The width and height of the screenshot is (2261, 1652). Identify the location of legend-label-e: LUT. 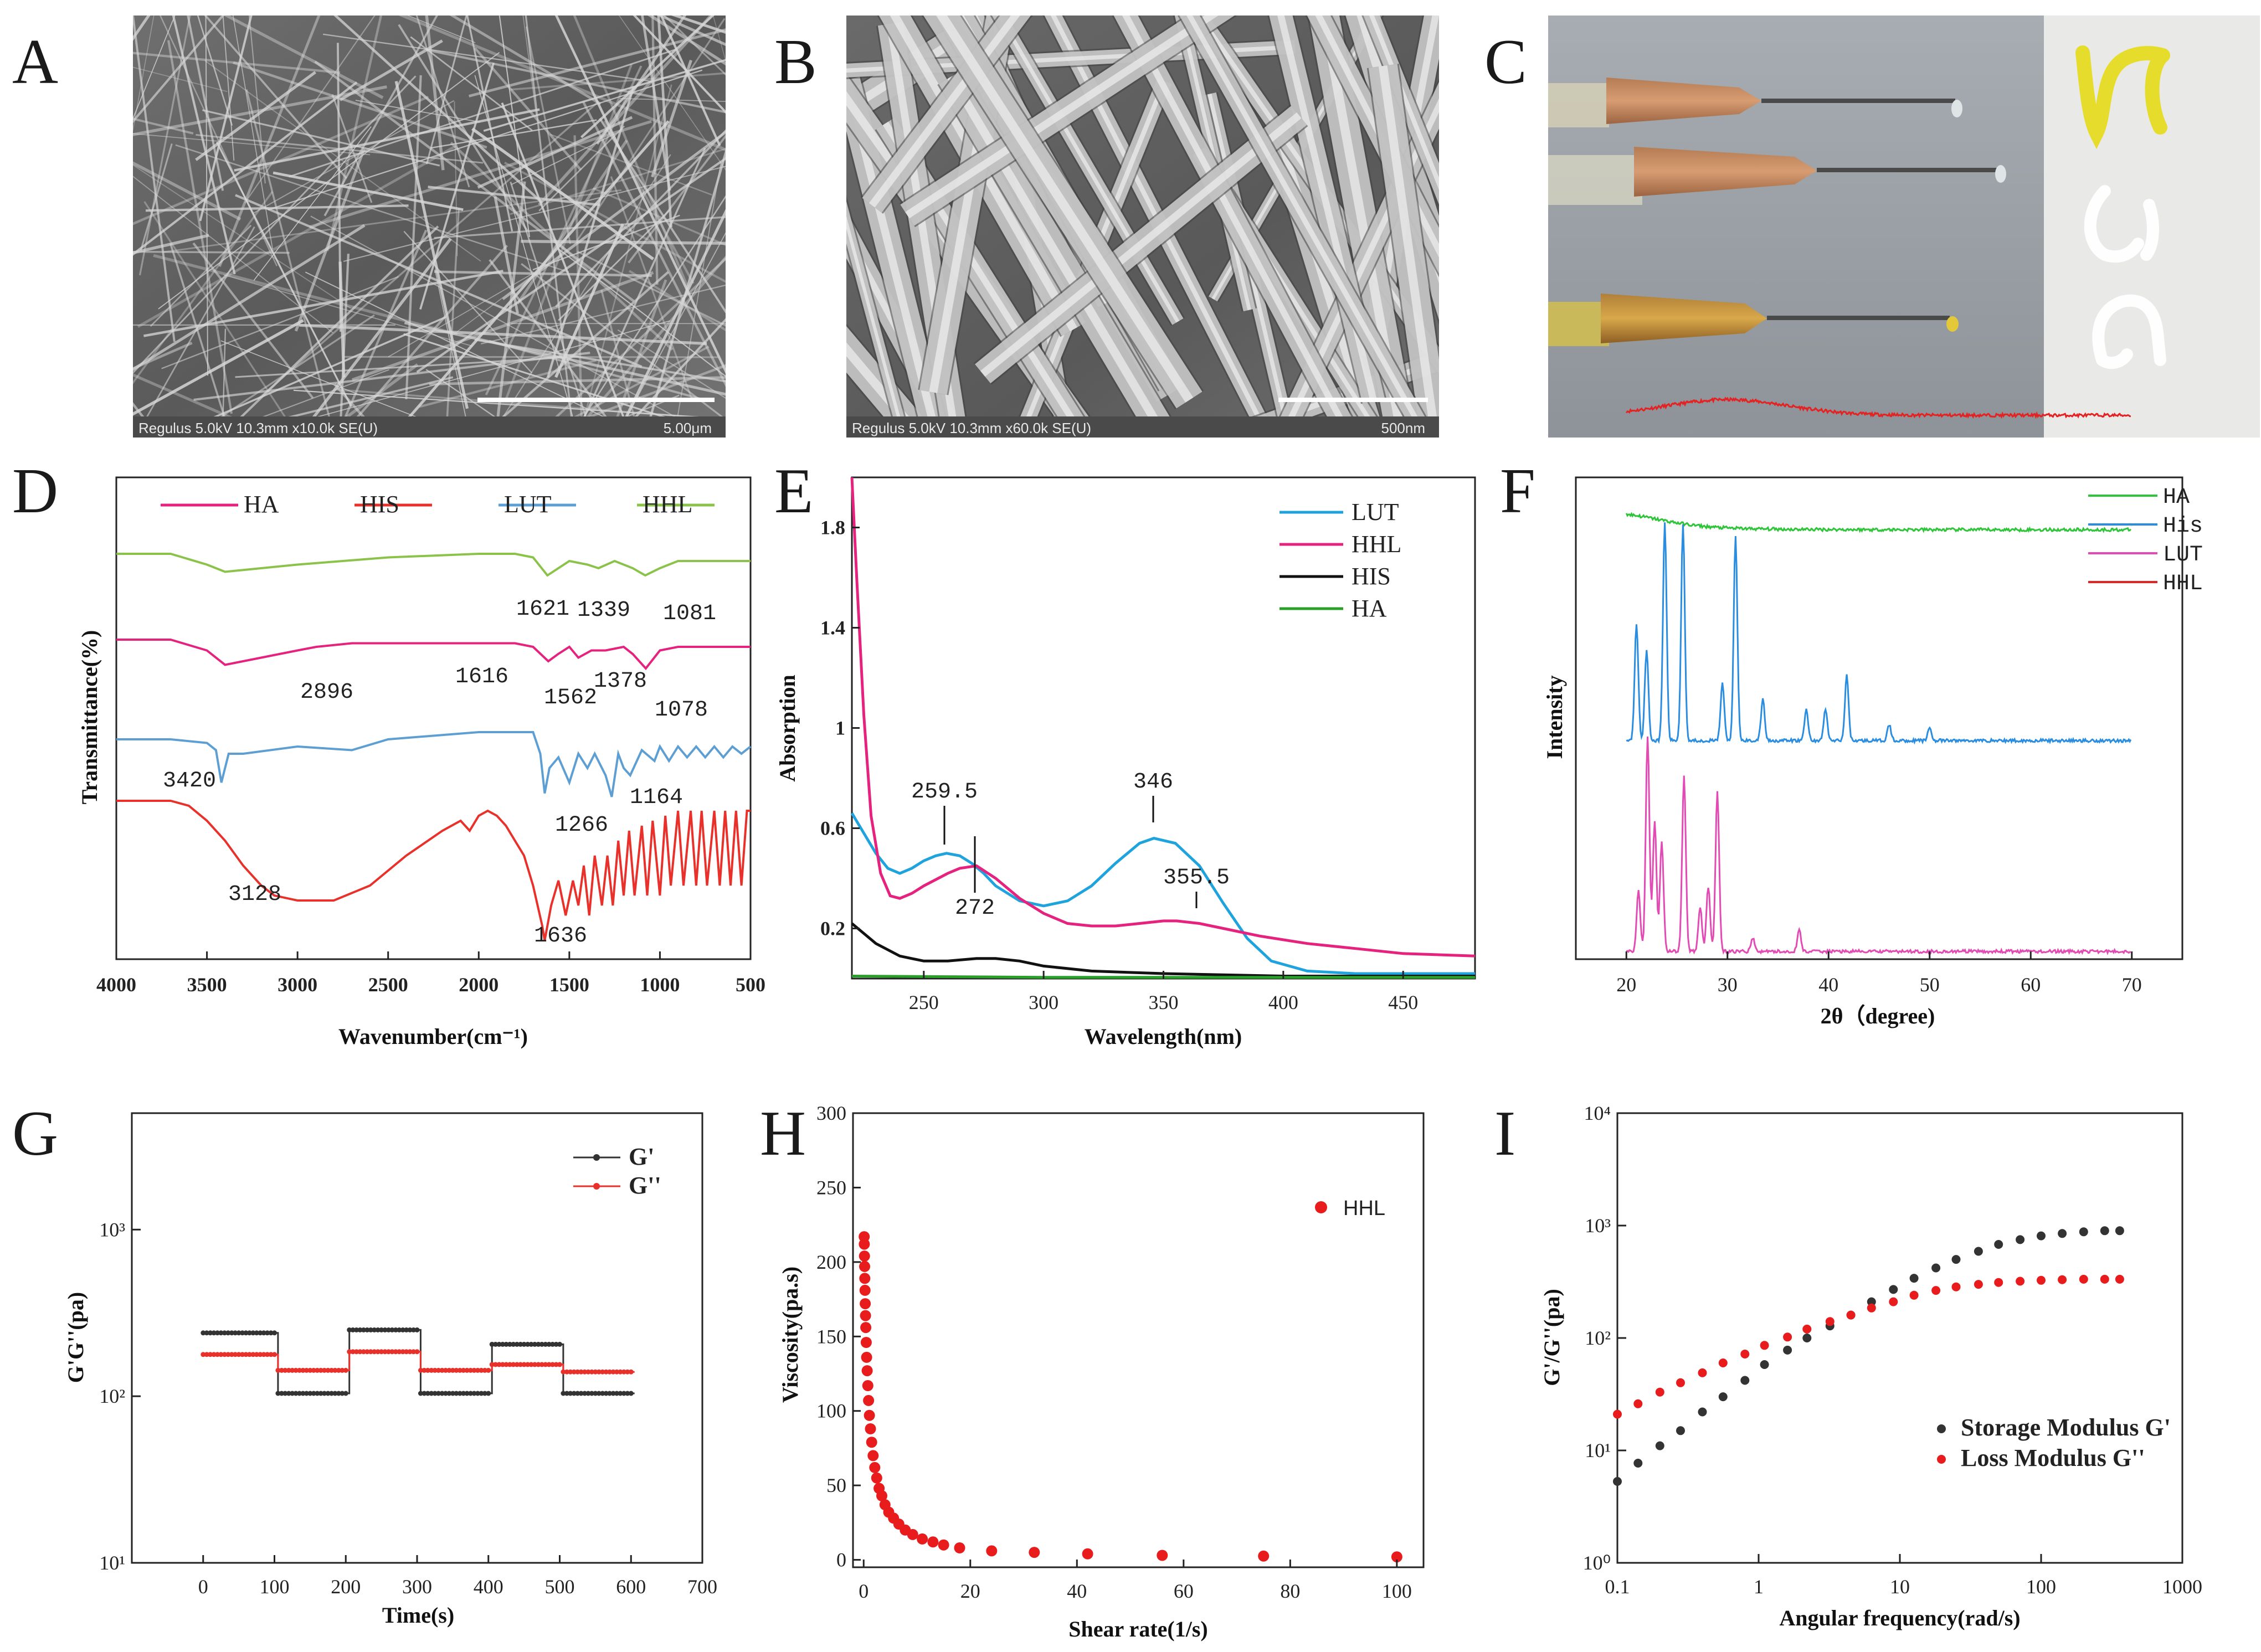
(1376, 512).